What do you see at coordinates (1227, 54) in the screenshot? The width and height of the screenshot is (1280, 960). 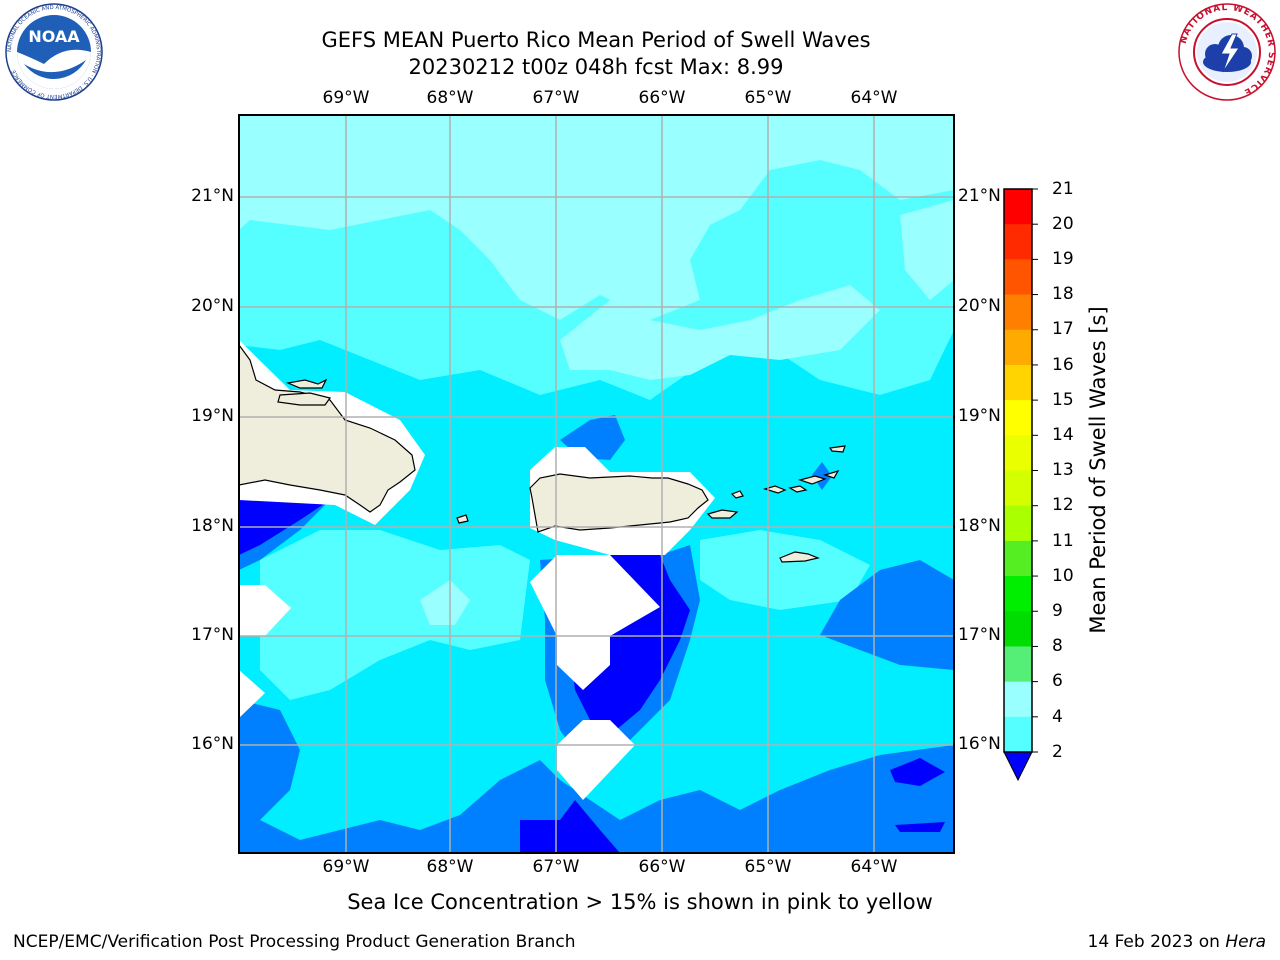 I see `nws-logo: NATIONAL WEATHER SERVICE` at bounding box center [1227, 54].